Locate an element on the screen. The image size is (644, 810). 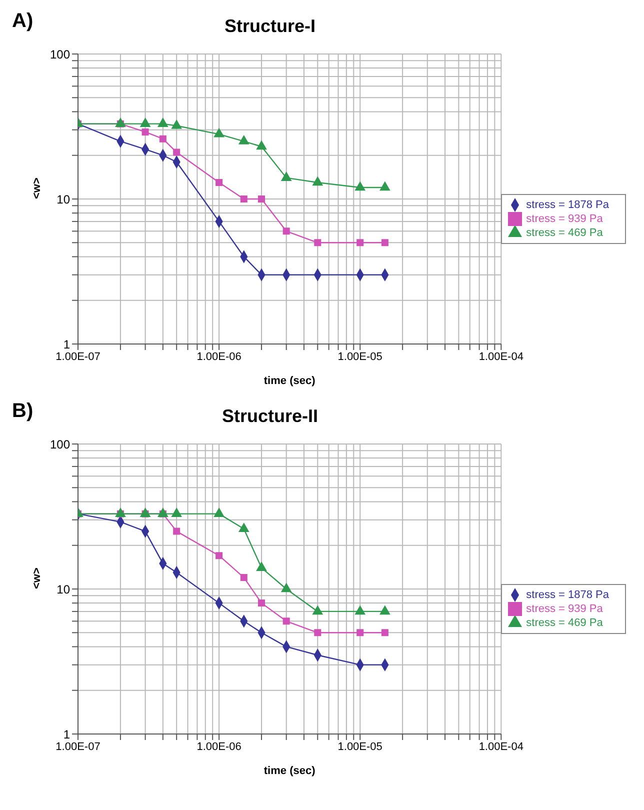
chart-title: Structure-I is located at coordinates (269, 26).